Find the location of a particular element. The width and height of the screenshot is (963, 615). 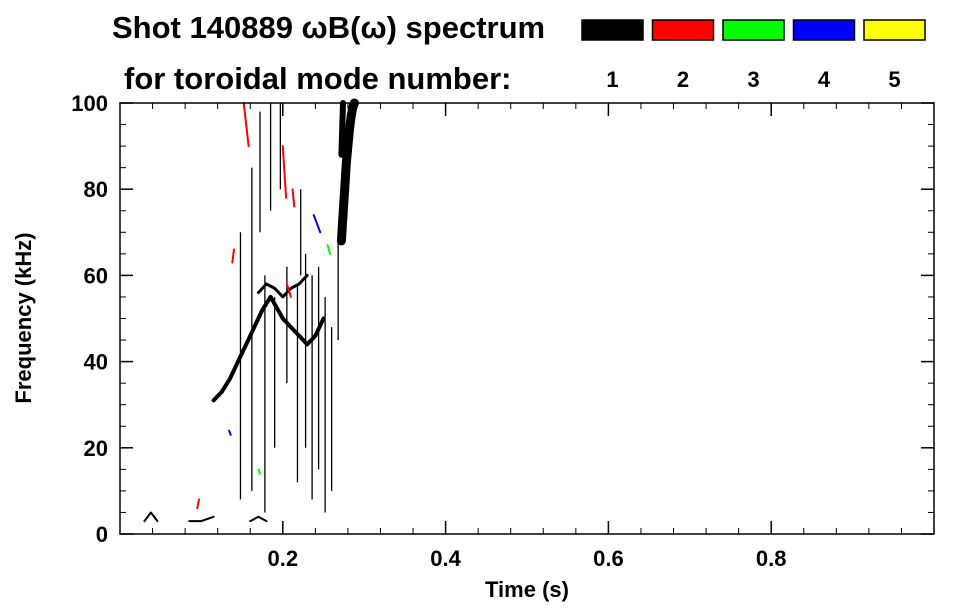

legend-caption: for toroidal mode number: is located at coordinates (318, 78).